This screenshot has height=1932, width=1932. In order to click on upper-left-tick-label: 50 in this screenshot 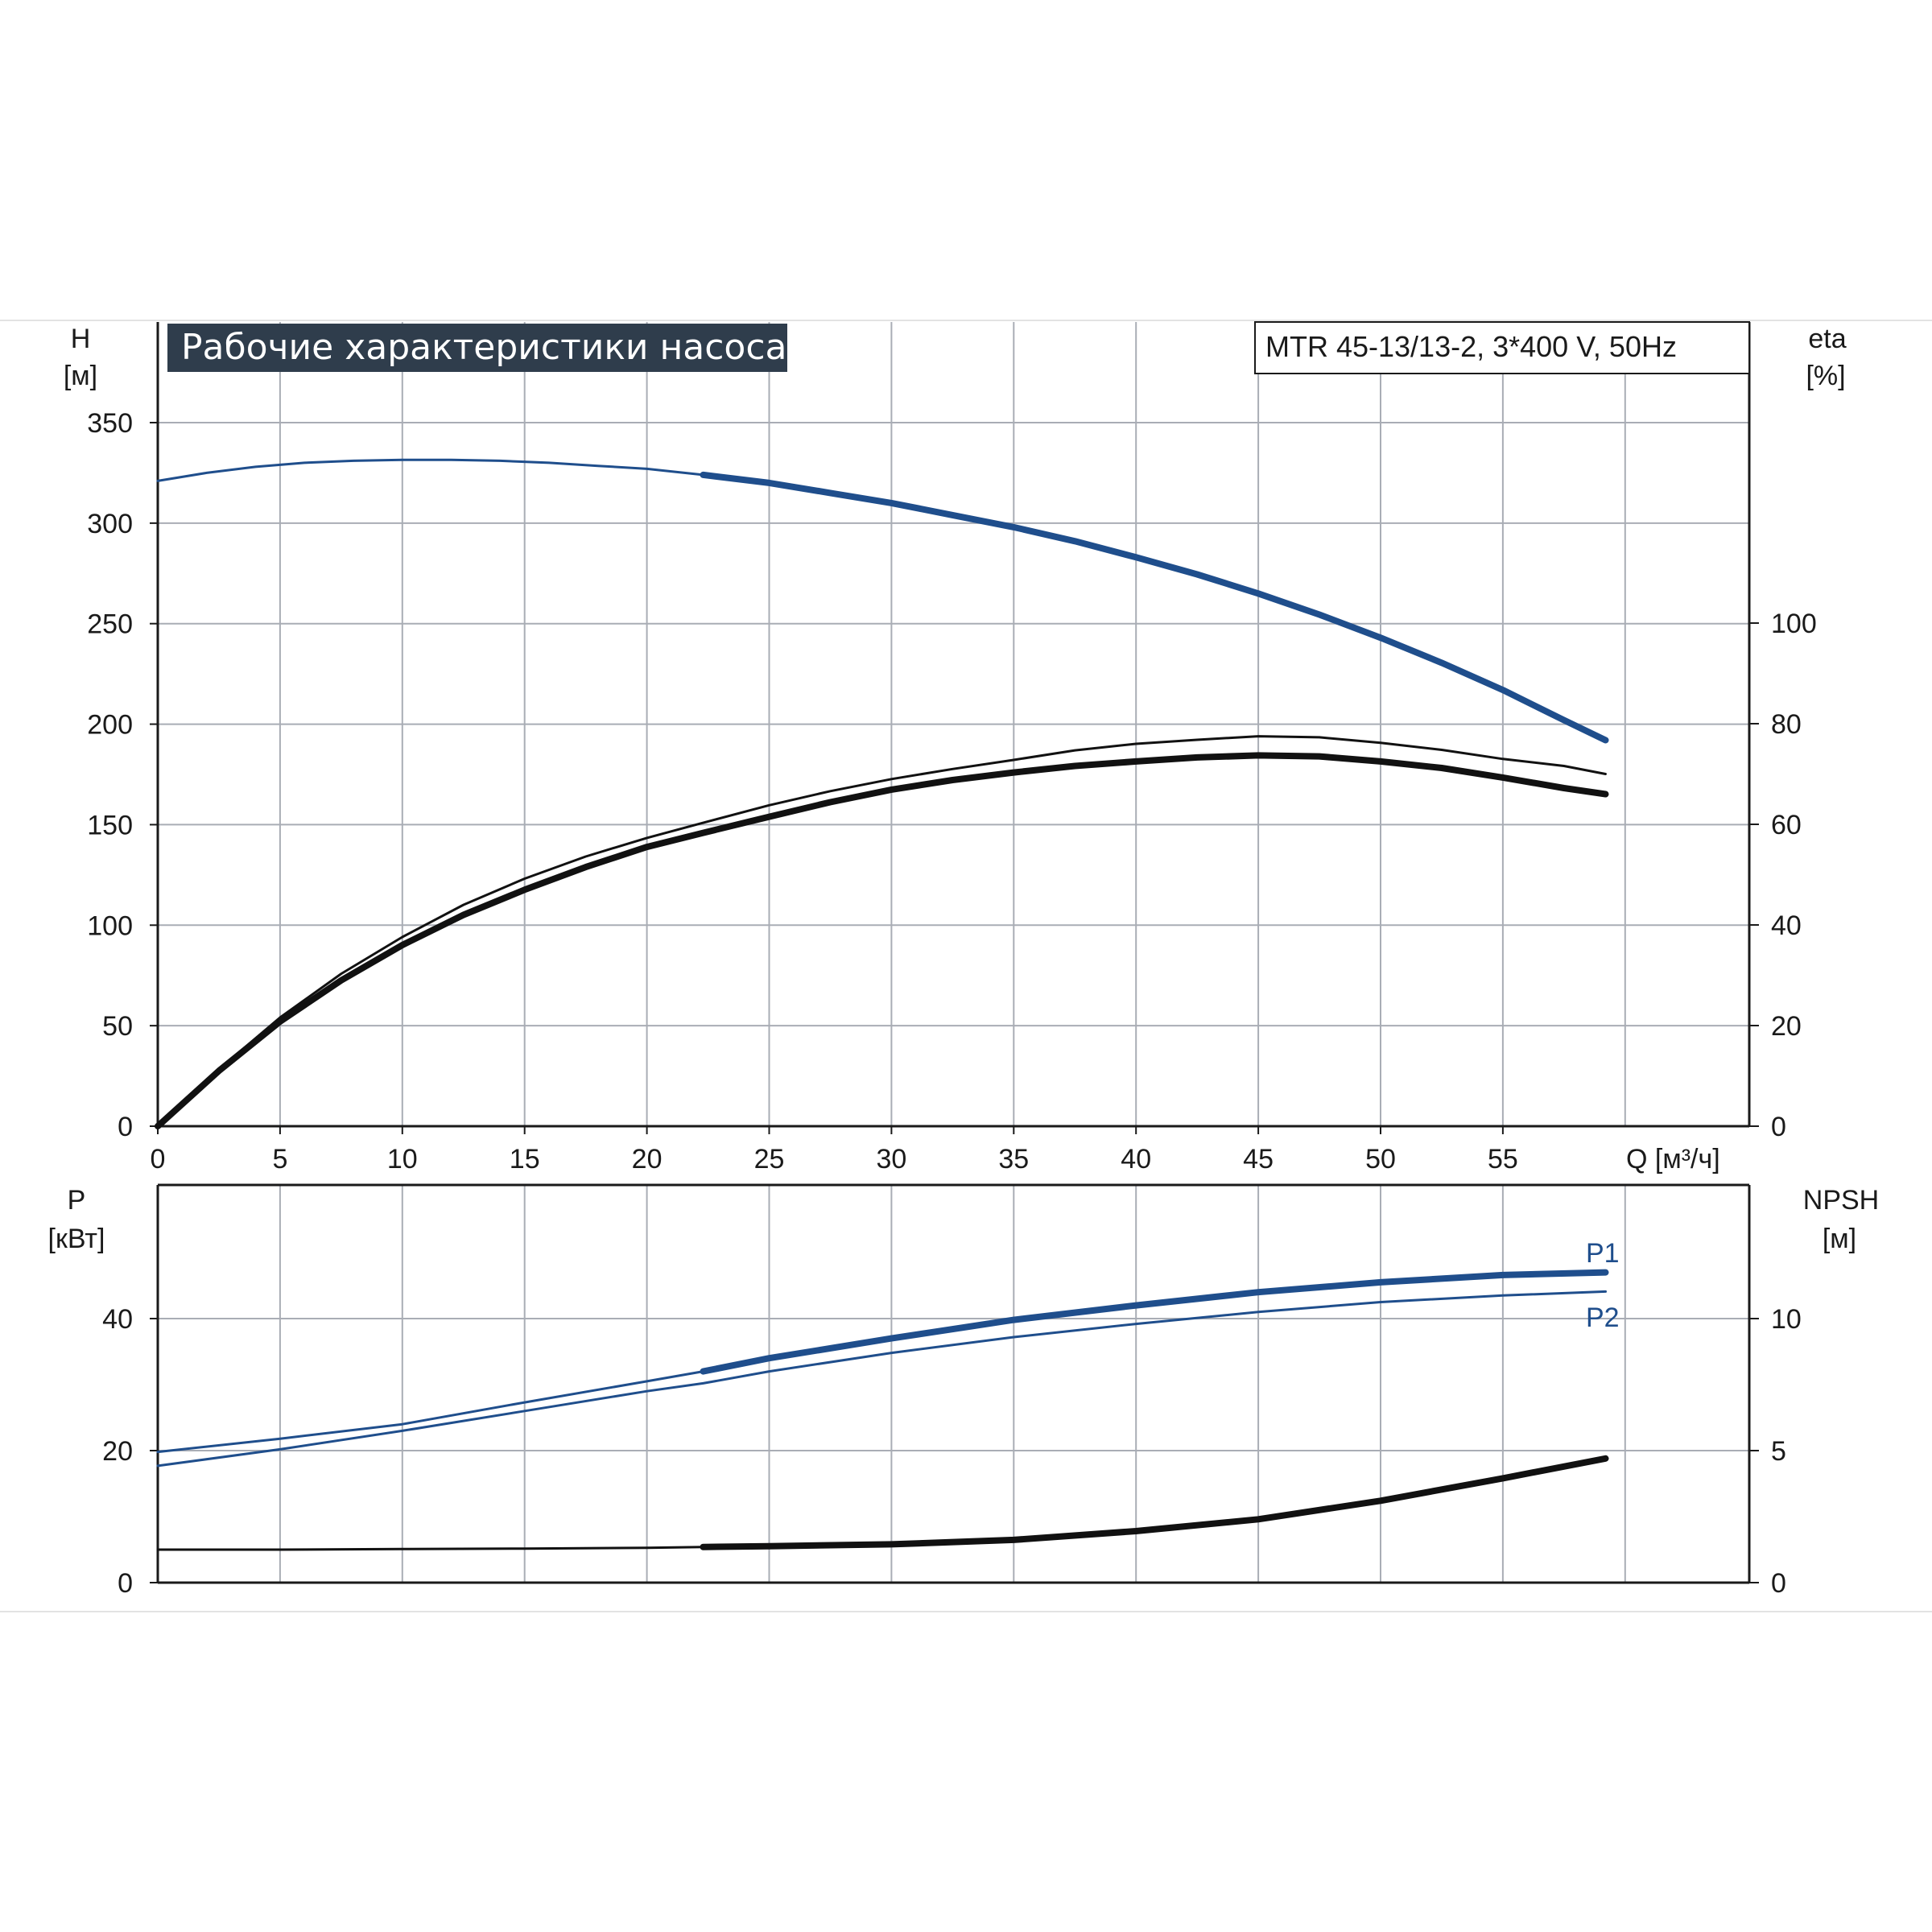, I will do `click(117, 1026)`.